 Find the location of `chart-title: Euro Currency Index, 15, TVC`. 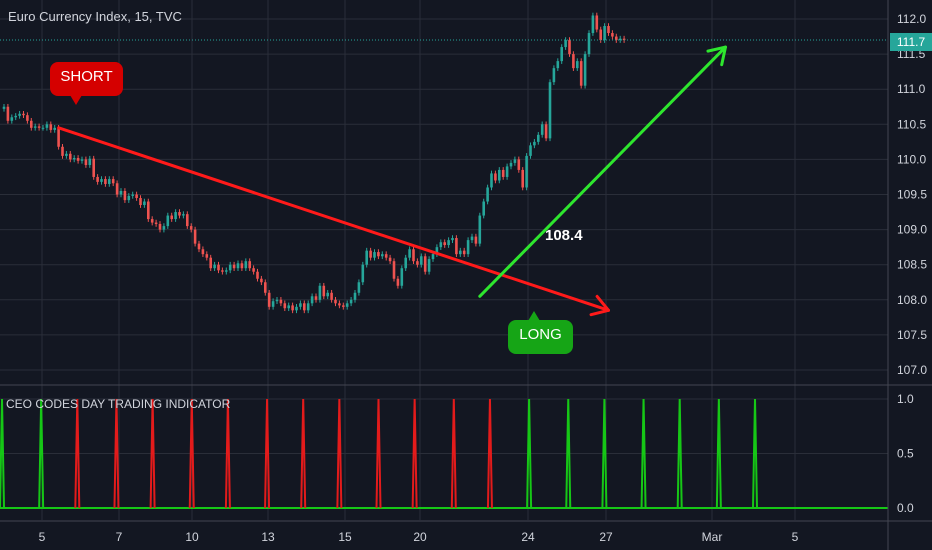

chart-title: Euro Currency Index, 15, TVC is located at coordinates (95, 16).